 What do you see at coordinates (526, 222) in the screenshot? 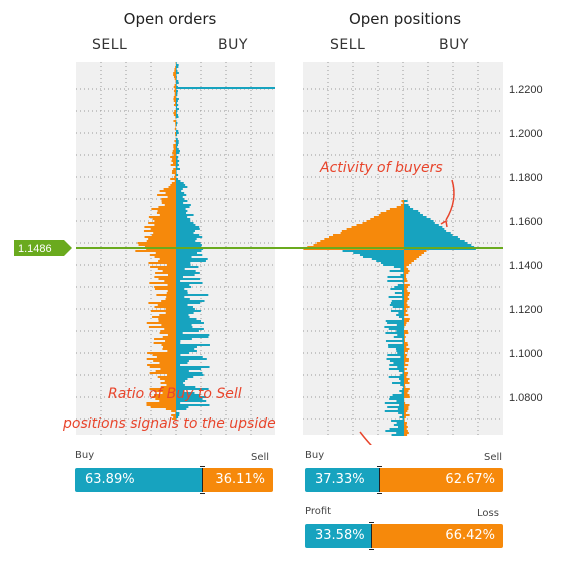
I see `price-tick: 1.1600` at bounding box center [526, 222].